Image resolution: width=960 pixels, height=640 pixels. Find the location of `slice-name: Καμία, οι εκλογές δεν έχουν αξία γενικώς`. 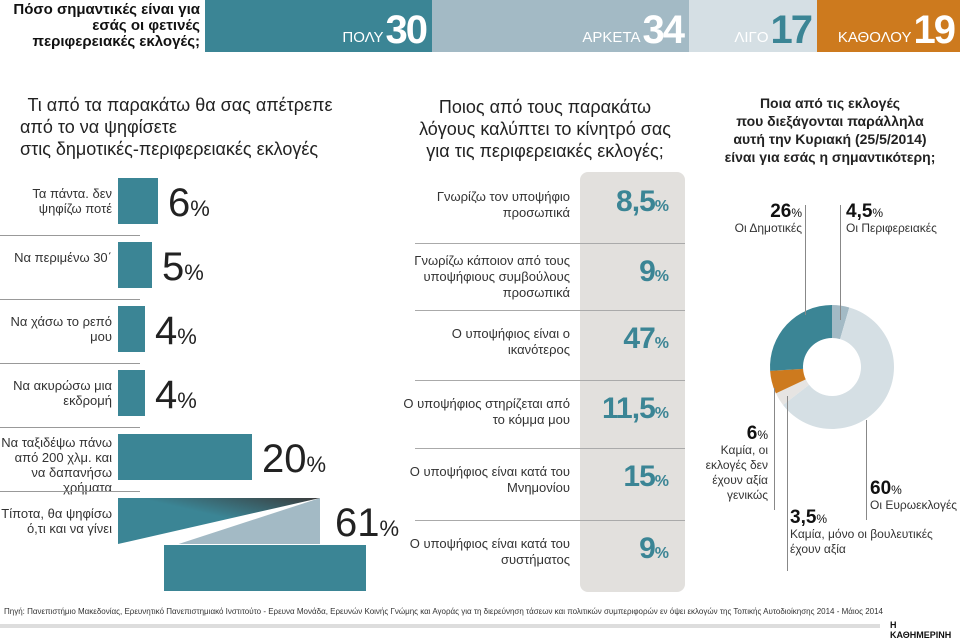

slice-name: Καμία, οι εκλογές δεν έχουν αξία γενικώς is located at coordinates (736, 472).